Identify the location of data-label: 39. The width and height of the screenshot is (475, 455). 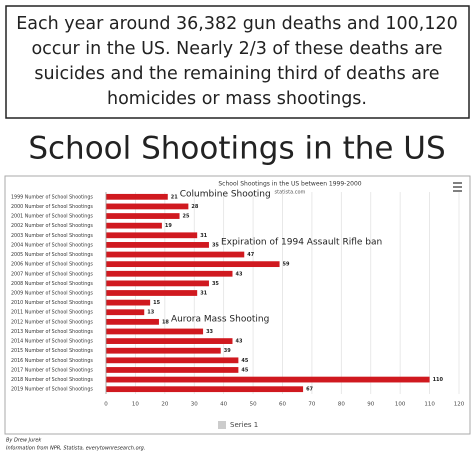
(227, 351).